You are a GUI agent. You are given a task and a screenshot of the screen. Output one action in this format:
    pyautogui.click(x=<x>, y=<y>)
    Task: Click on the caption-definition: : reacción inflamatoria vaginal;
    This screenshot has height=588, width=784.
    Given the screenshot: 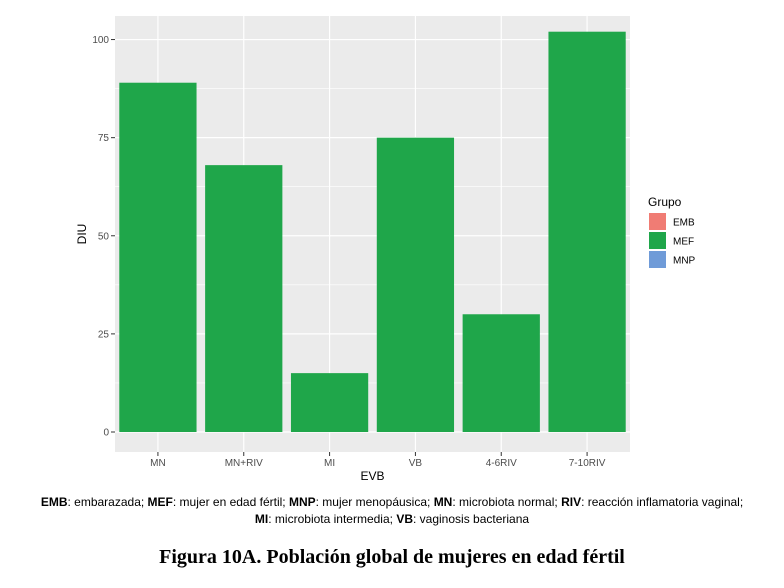 What is the action you would take?
    pyautogui.click(x=662, y=502)
    